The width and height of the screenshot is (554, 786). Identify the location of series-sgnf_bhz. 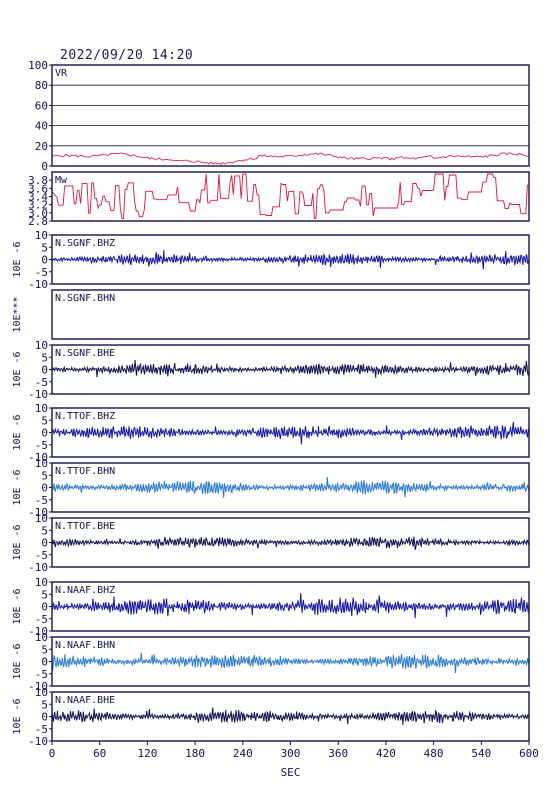
(290, 259).